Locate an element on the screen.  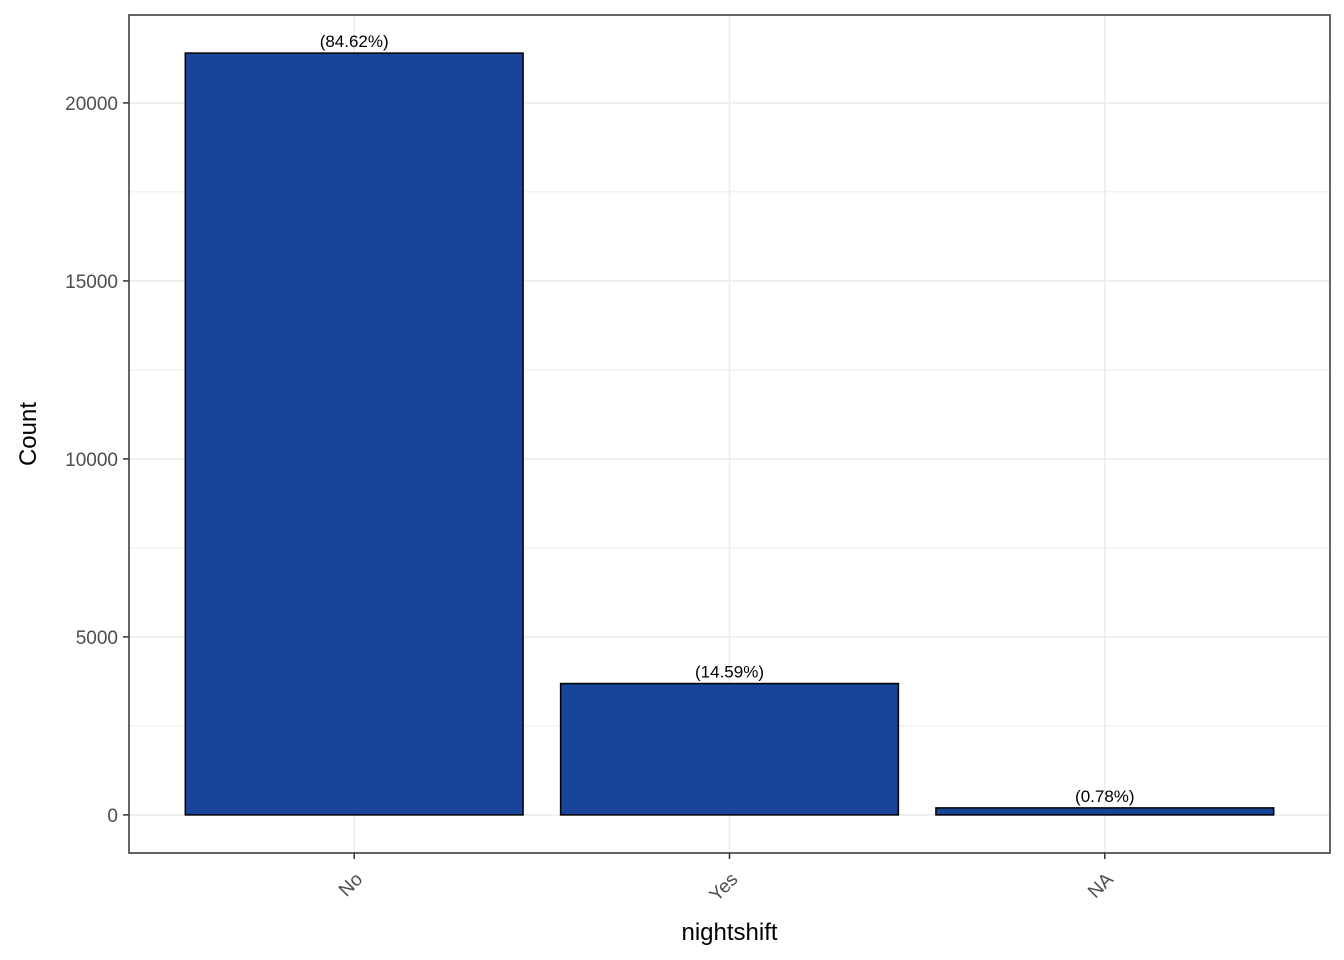
y-axis-ticks: 0 5000 10000 15000 20000 is located at coordinates (97, 460).